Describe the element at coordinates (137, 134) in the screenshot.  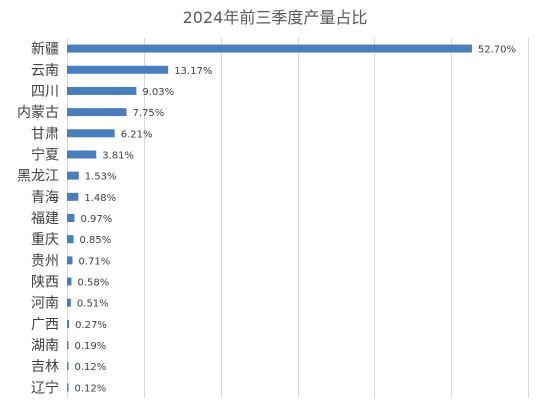
I see `value-label: 6.21%` at that location.